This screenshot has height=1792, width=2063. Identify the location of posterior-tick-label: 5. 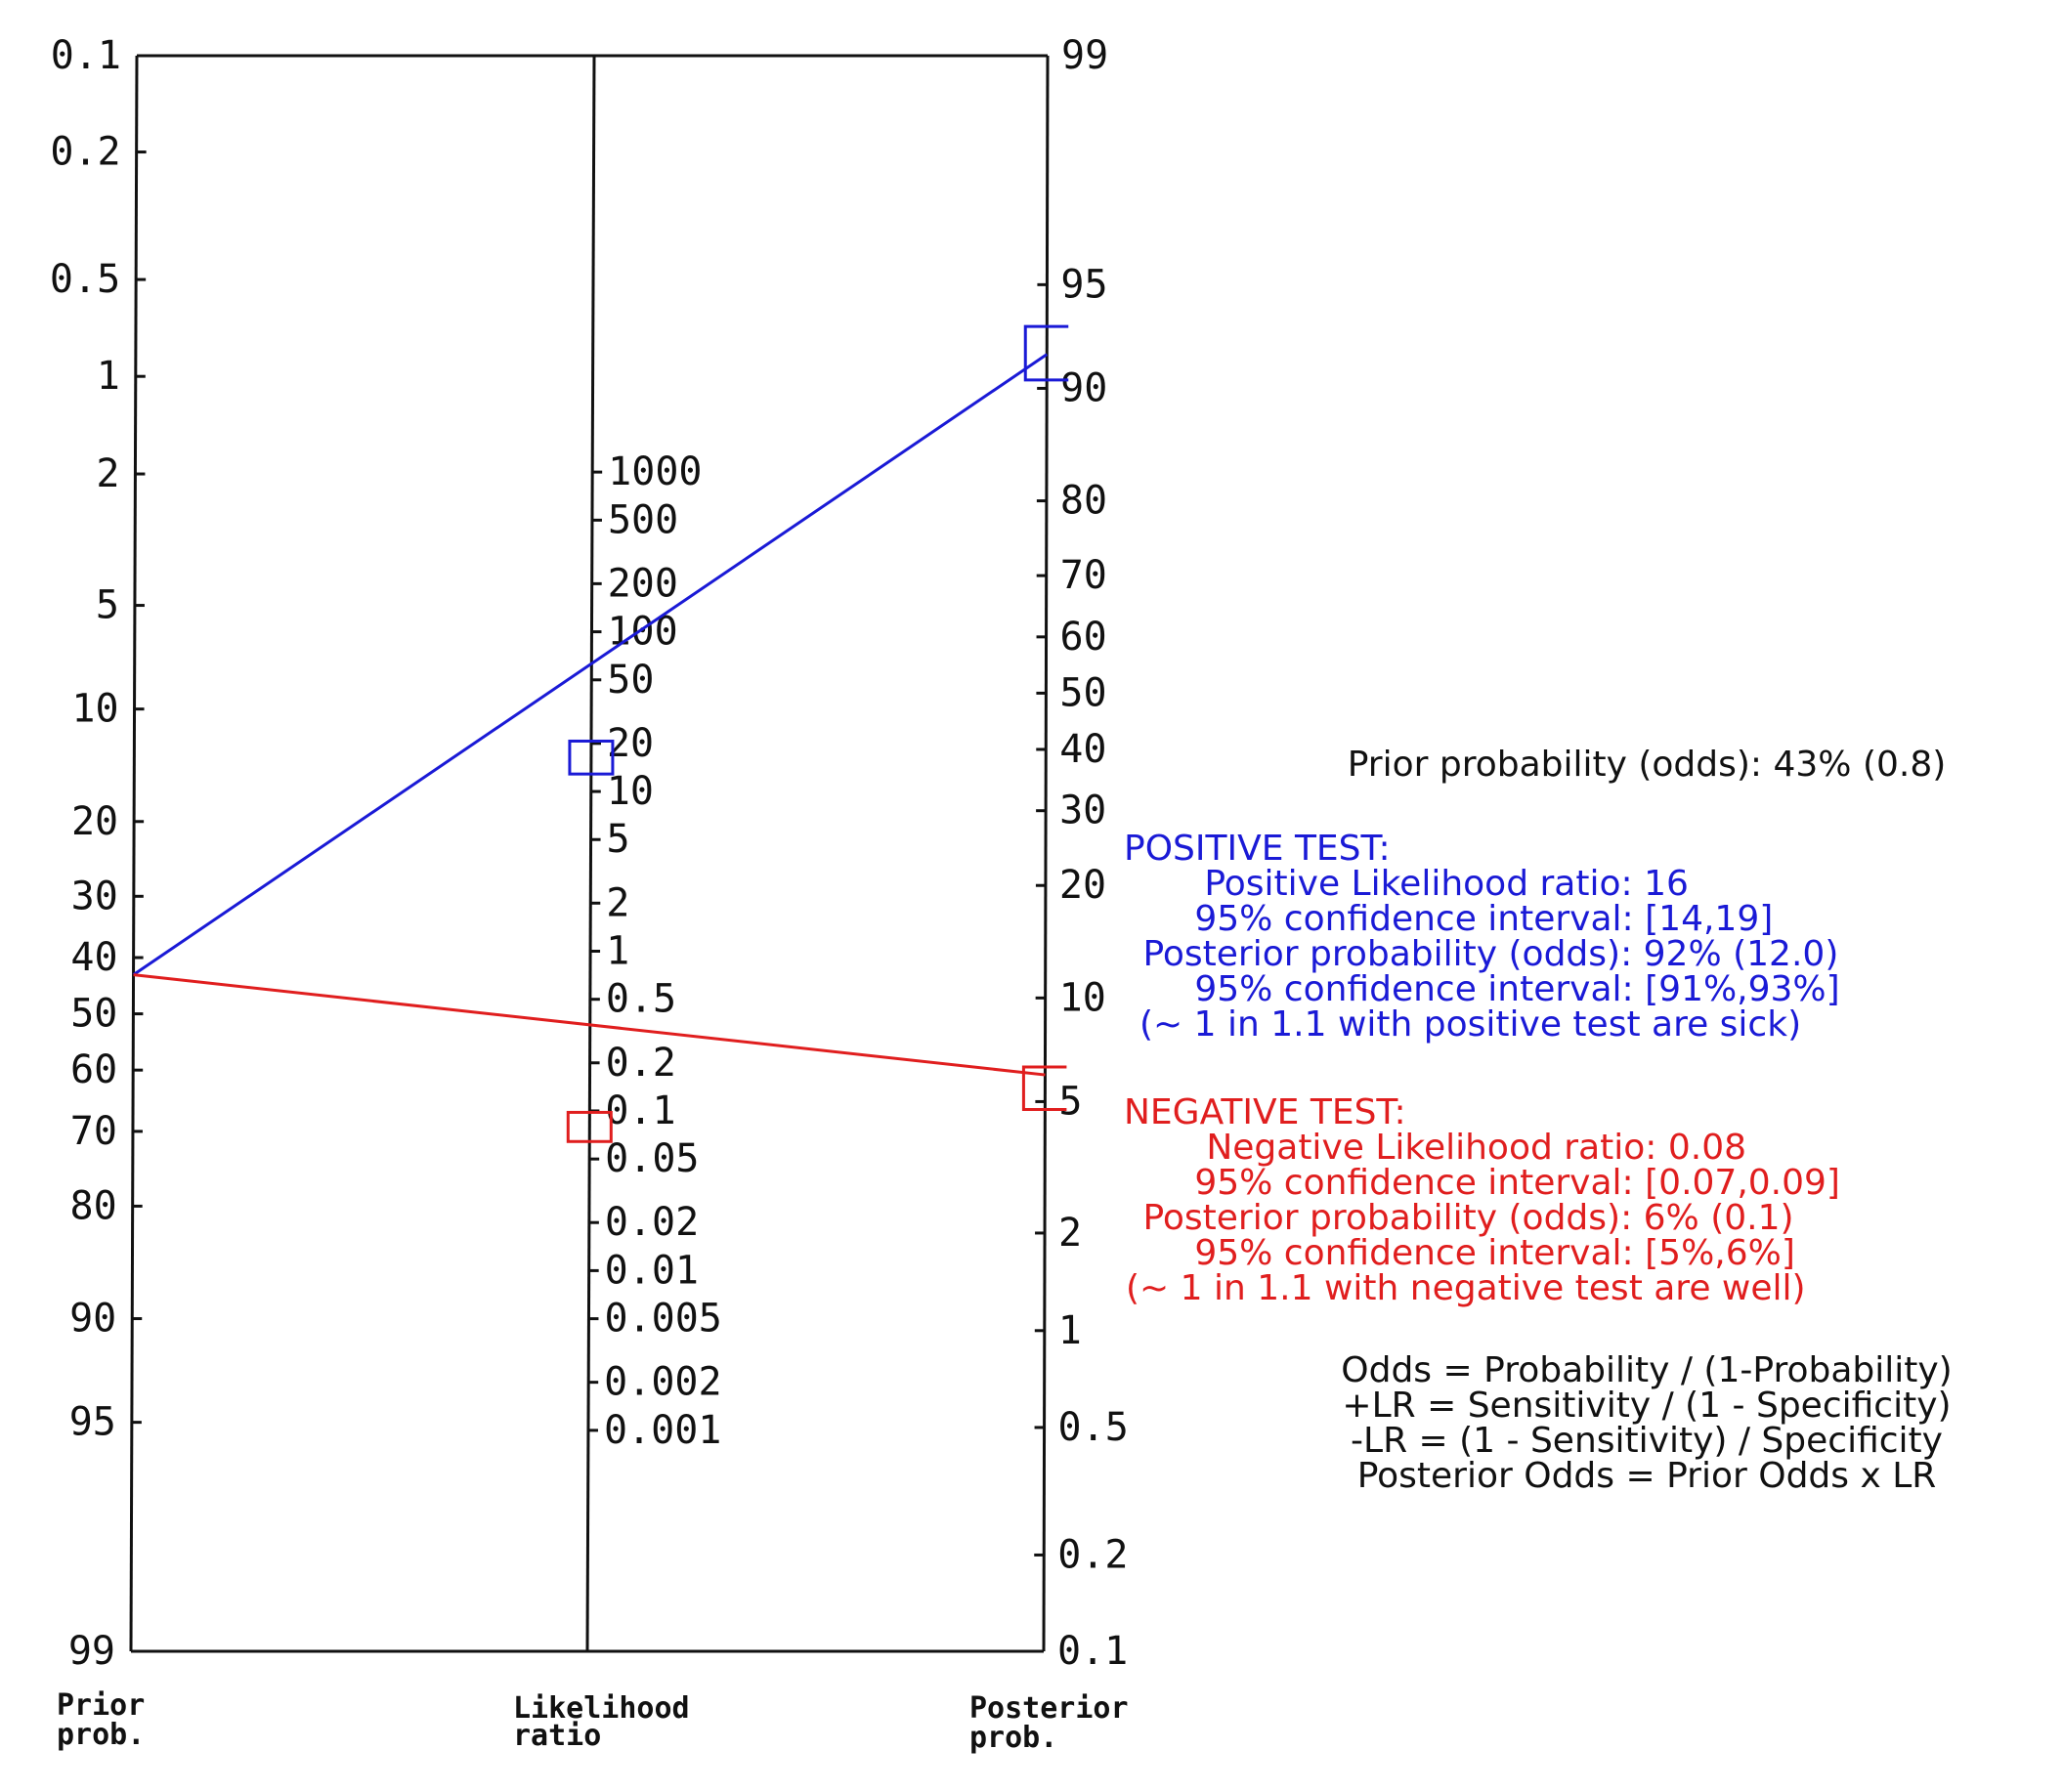
(1070, 1101).